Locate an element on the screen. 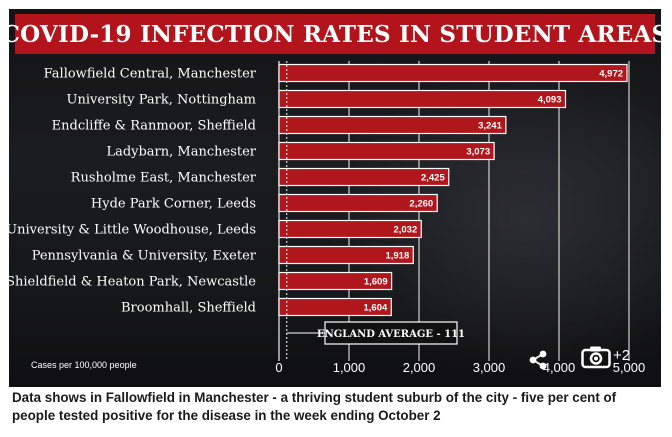  reference-callout-label: ENGLAND AVERAGE - 111 is located at coordinates (391, 334).